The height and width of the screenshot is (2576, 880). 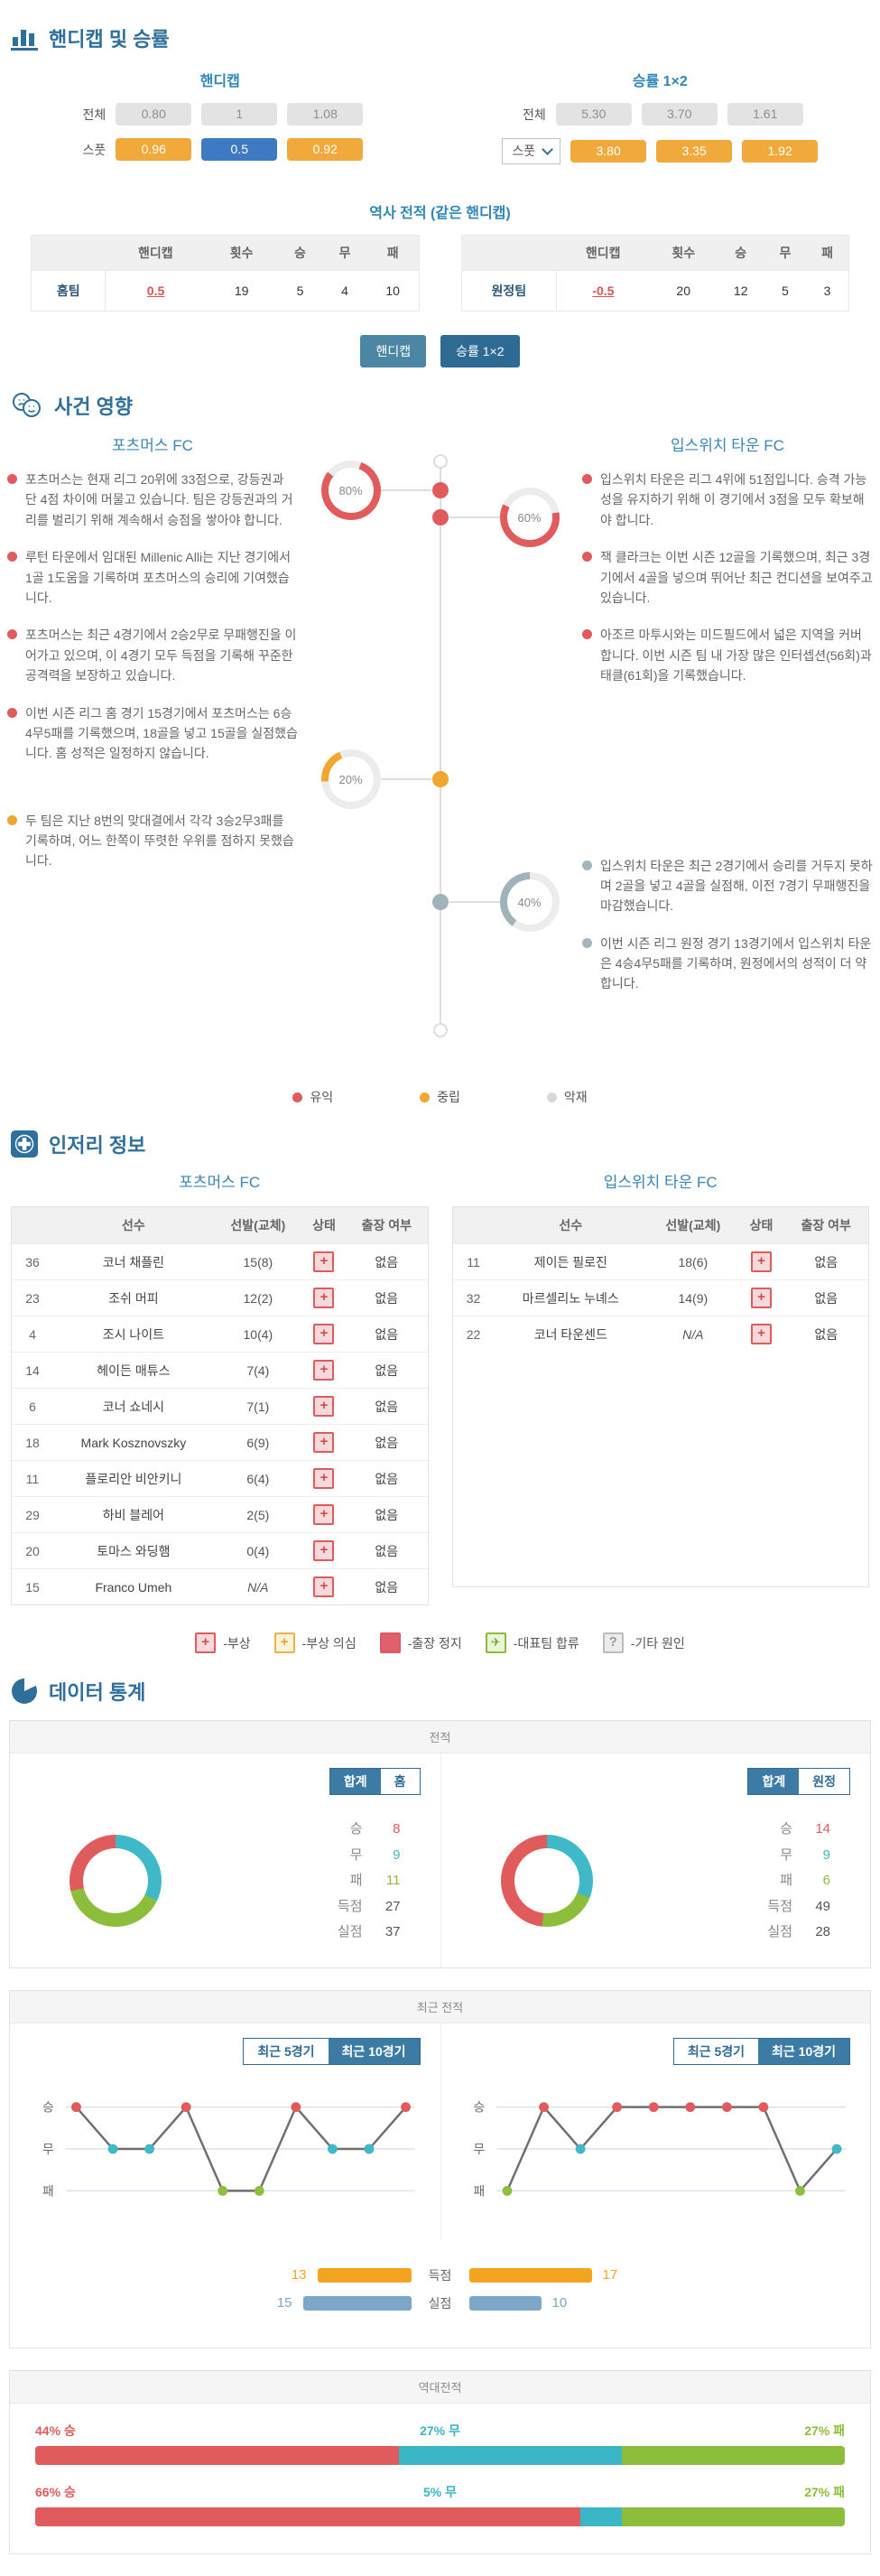 I want to click on impact-legend-item: 중립, so click(x=440, y=1097).